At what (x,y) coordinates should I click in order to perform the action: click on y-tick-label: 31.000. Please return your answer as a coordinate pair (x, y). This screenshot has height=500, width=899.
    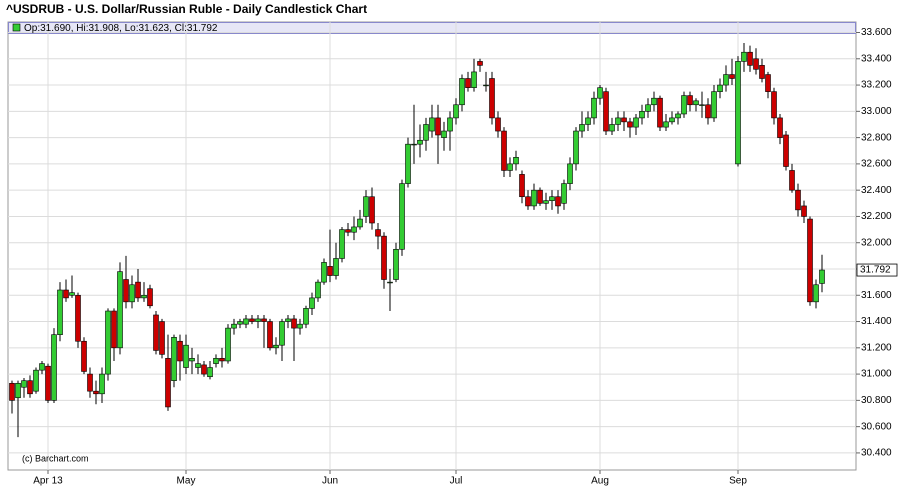
    Looking at the image, I should click on (876, 374).